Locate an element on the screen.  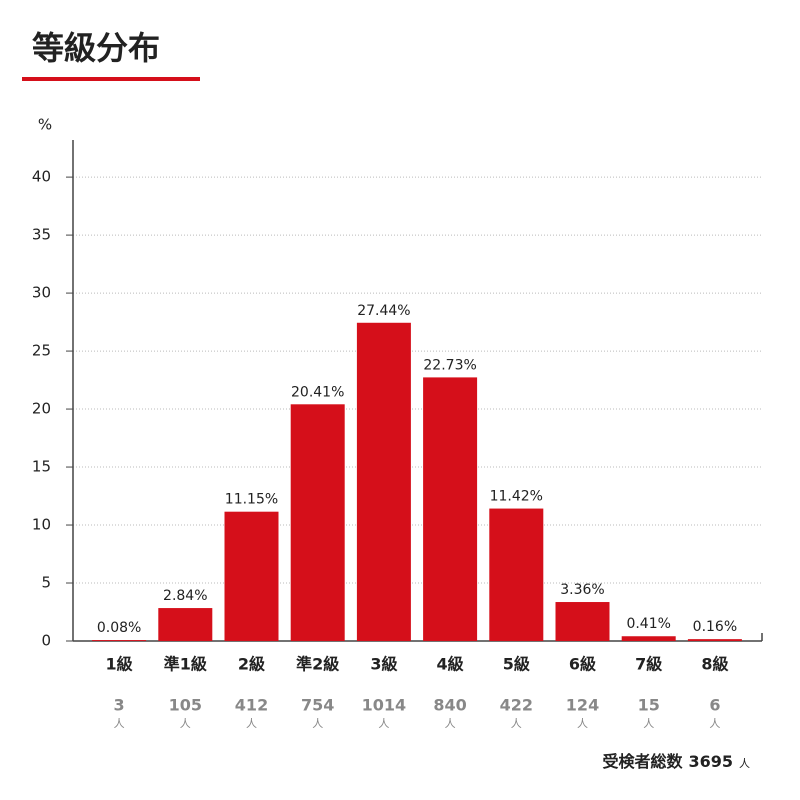
value-label: 22.73% is located at coordinates (449, 365).